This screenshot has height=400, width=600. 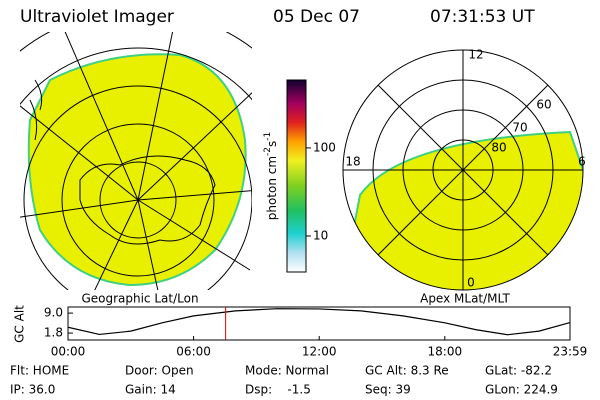 I want to click on status-field: GLon: 224.9, so click(x=521, y=390).